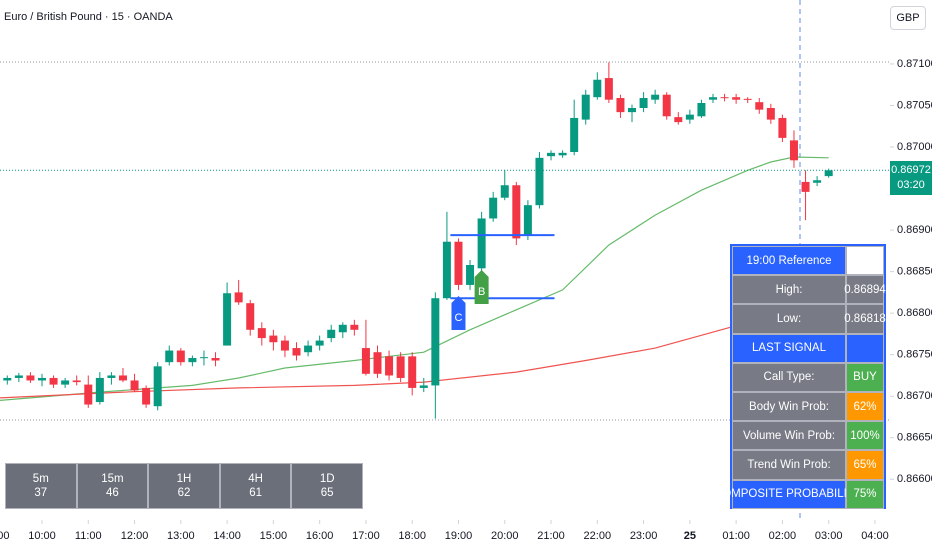  What do you see at coordinates (255, 486) in the screenshot?
I see `timeframe-cell: 4H 61` at bounding box center [255, 486].